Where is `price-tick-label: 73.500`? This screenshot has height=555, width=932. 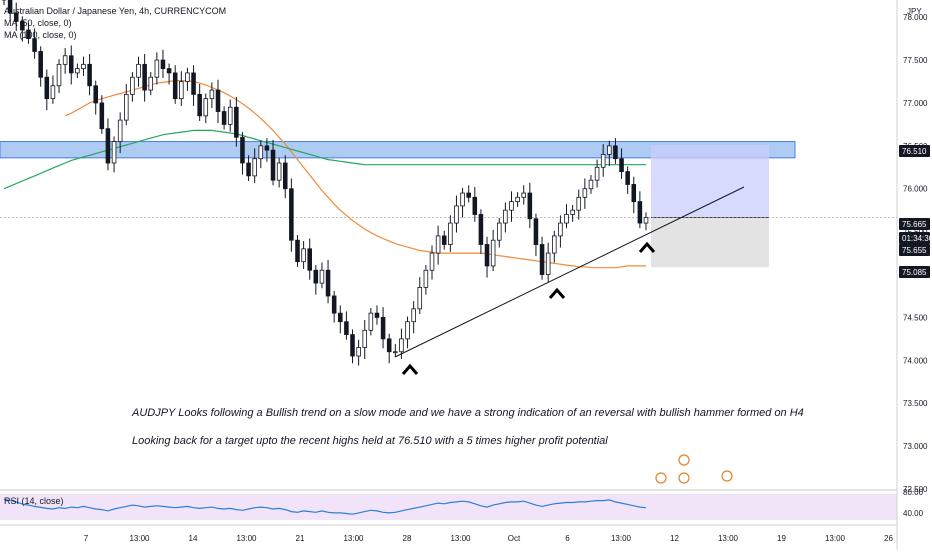
price-tick-label: 73.500 is located at coordinates (915, 403).